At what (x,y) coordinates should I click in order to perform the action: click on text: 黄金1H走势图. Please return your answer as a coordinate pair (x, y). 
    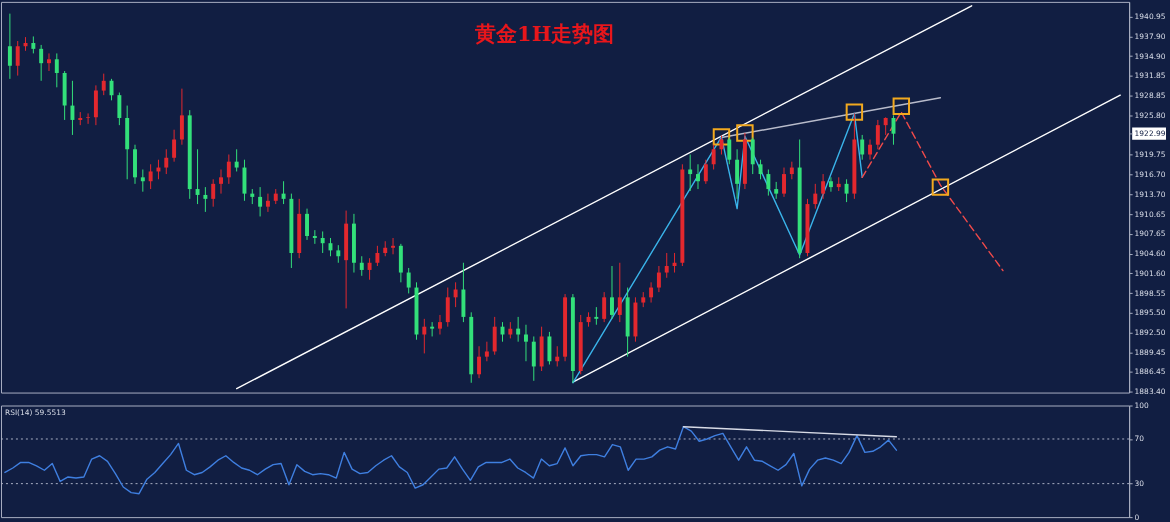
    Looking at the image, I should click on (544, 33).